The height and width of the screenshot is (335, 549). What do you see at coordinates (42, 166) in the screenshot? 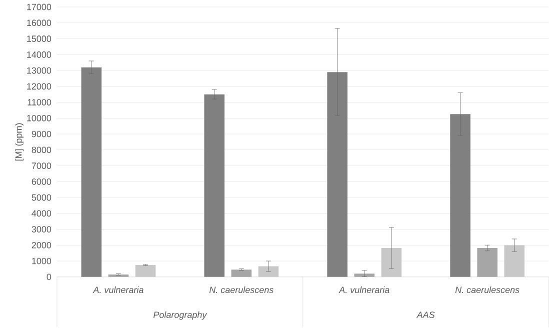
I see `y-tick-label: 7000` at bounding box center [42, 166].